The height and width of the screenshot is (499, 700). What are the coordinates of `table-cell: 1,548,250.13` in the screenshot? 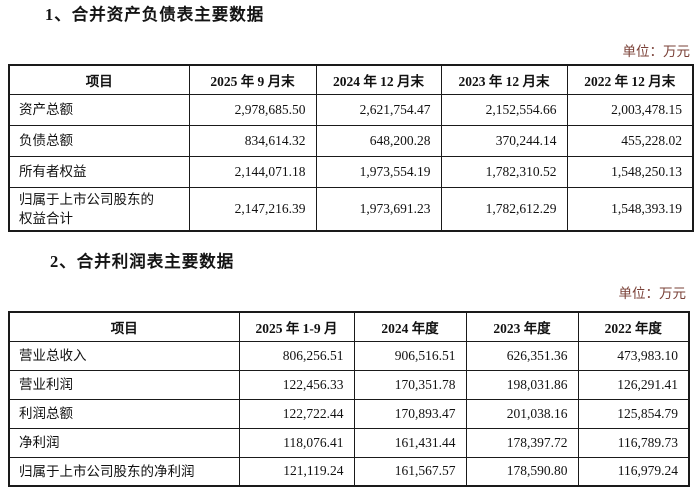 It's located at (630, 171).